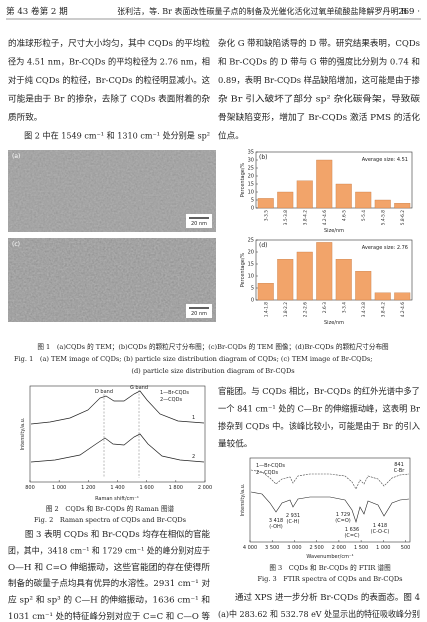  Describe the element at coordinates (262, 11) in the screenshot. I see `running-title: 张利洁，等. Br 表面改性碳量子点的制备及光催化活化过氧单硫酸盐降解罗丹明 B` at that location.